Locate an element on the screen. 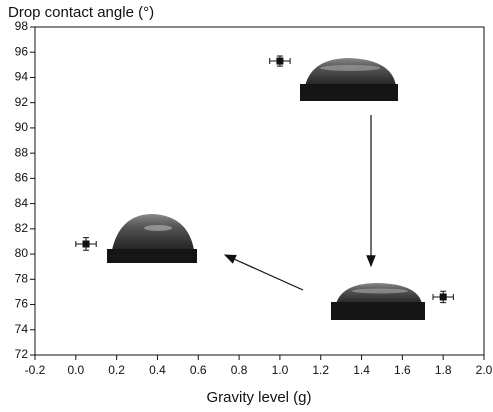  y-tick-label: 98 is located at coordinates (22, 26).